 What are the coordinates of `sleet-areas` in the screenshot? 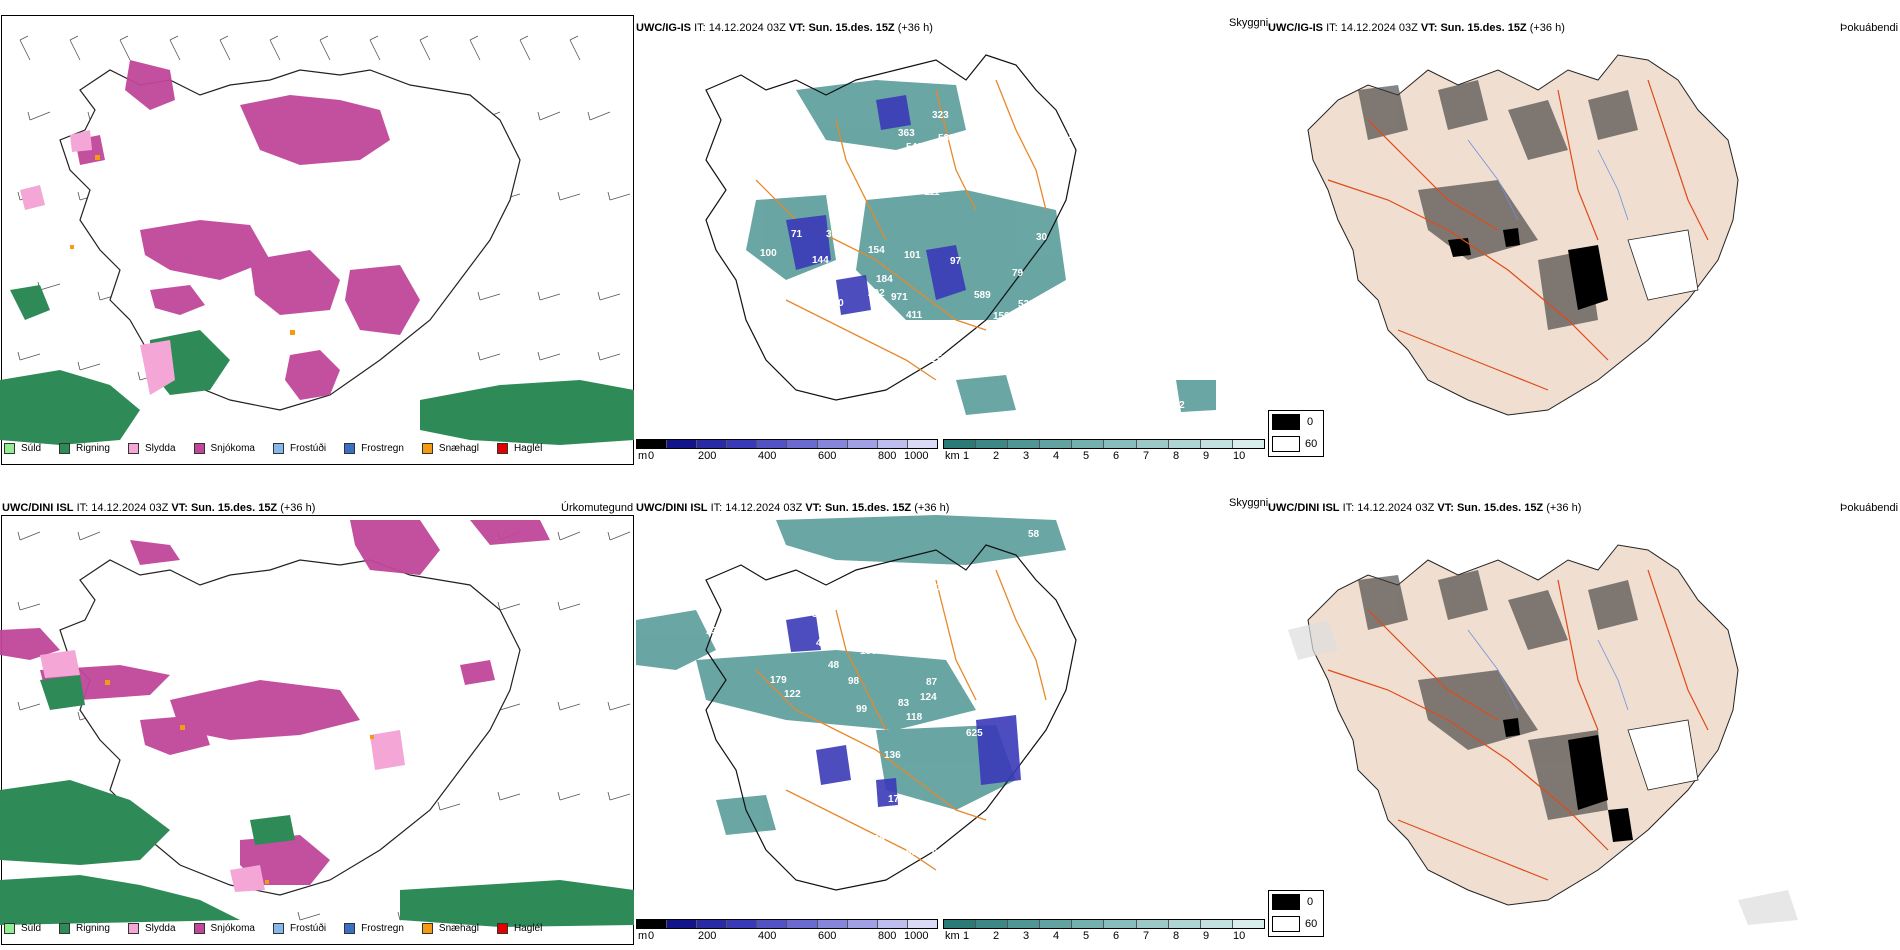 It's located at (222, 771).